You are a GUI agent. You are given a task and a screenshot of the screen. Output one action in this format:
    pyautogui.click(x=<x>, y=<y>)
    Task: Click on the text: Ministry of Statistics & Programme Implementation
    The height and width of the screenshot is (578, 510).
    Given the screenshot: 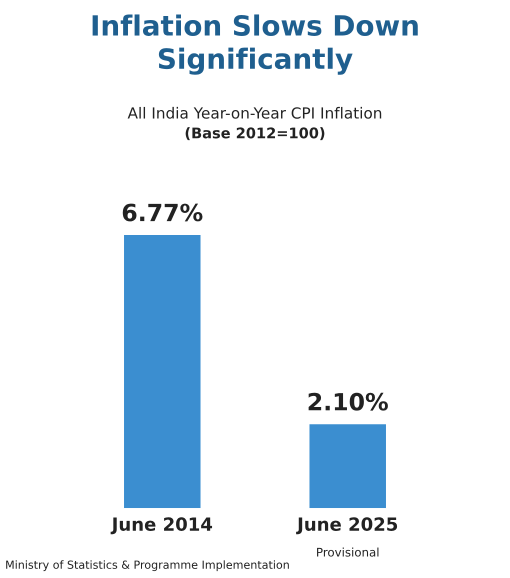 What is the action you would take?
    pyautogui.click(x=147, y=566)
    